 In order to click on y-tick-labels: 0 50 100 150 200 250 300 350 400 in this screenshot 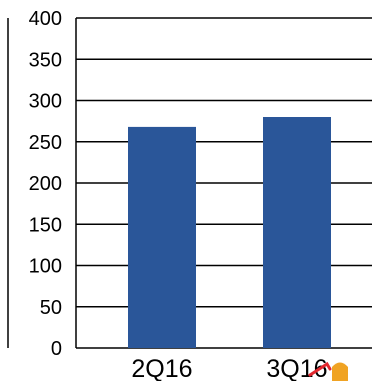, I will do `click(45, 184)`.